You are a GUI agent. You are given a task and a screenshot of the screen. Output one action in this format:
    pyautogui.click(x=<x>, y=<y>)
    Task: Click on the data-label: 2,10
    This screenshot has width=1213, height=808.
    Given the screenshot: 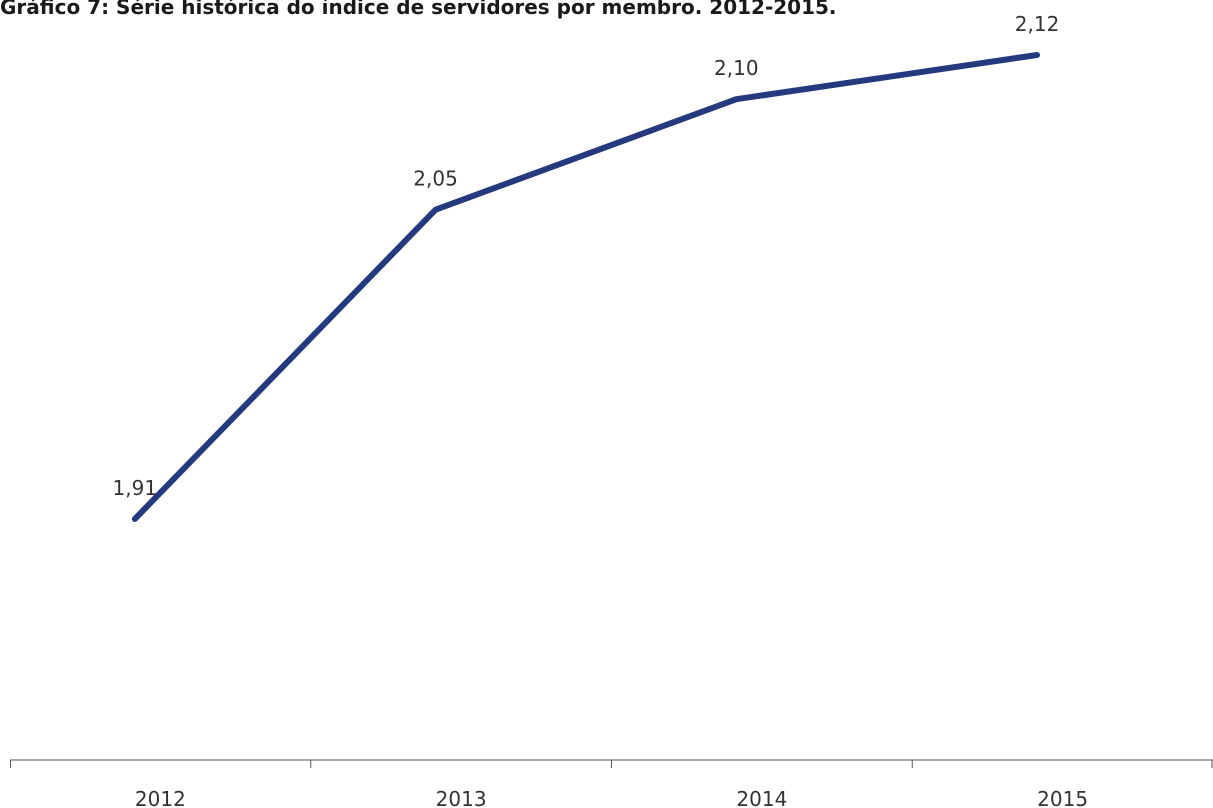 What is the action you would take?
    pyautogui.click(x=736, y=68)
    